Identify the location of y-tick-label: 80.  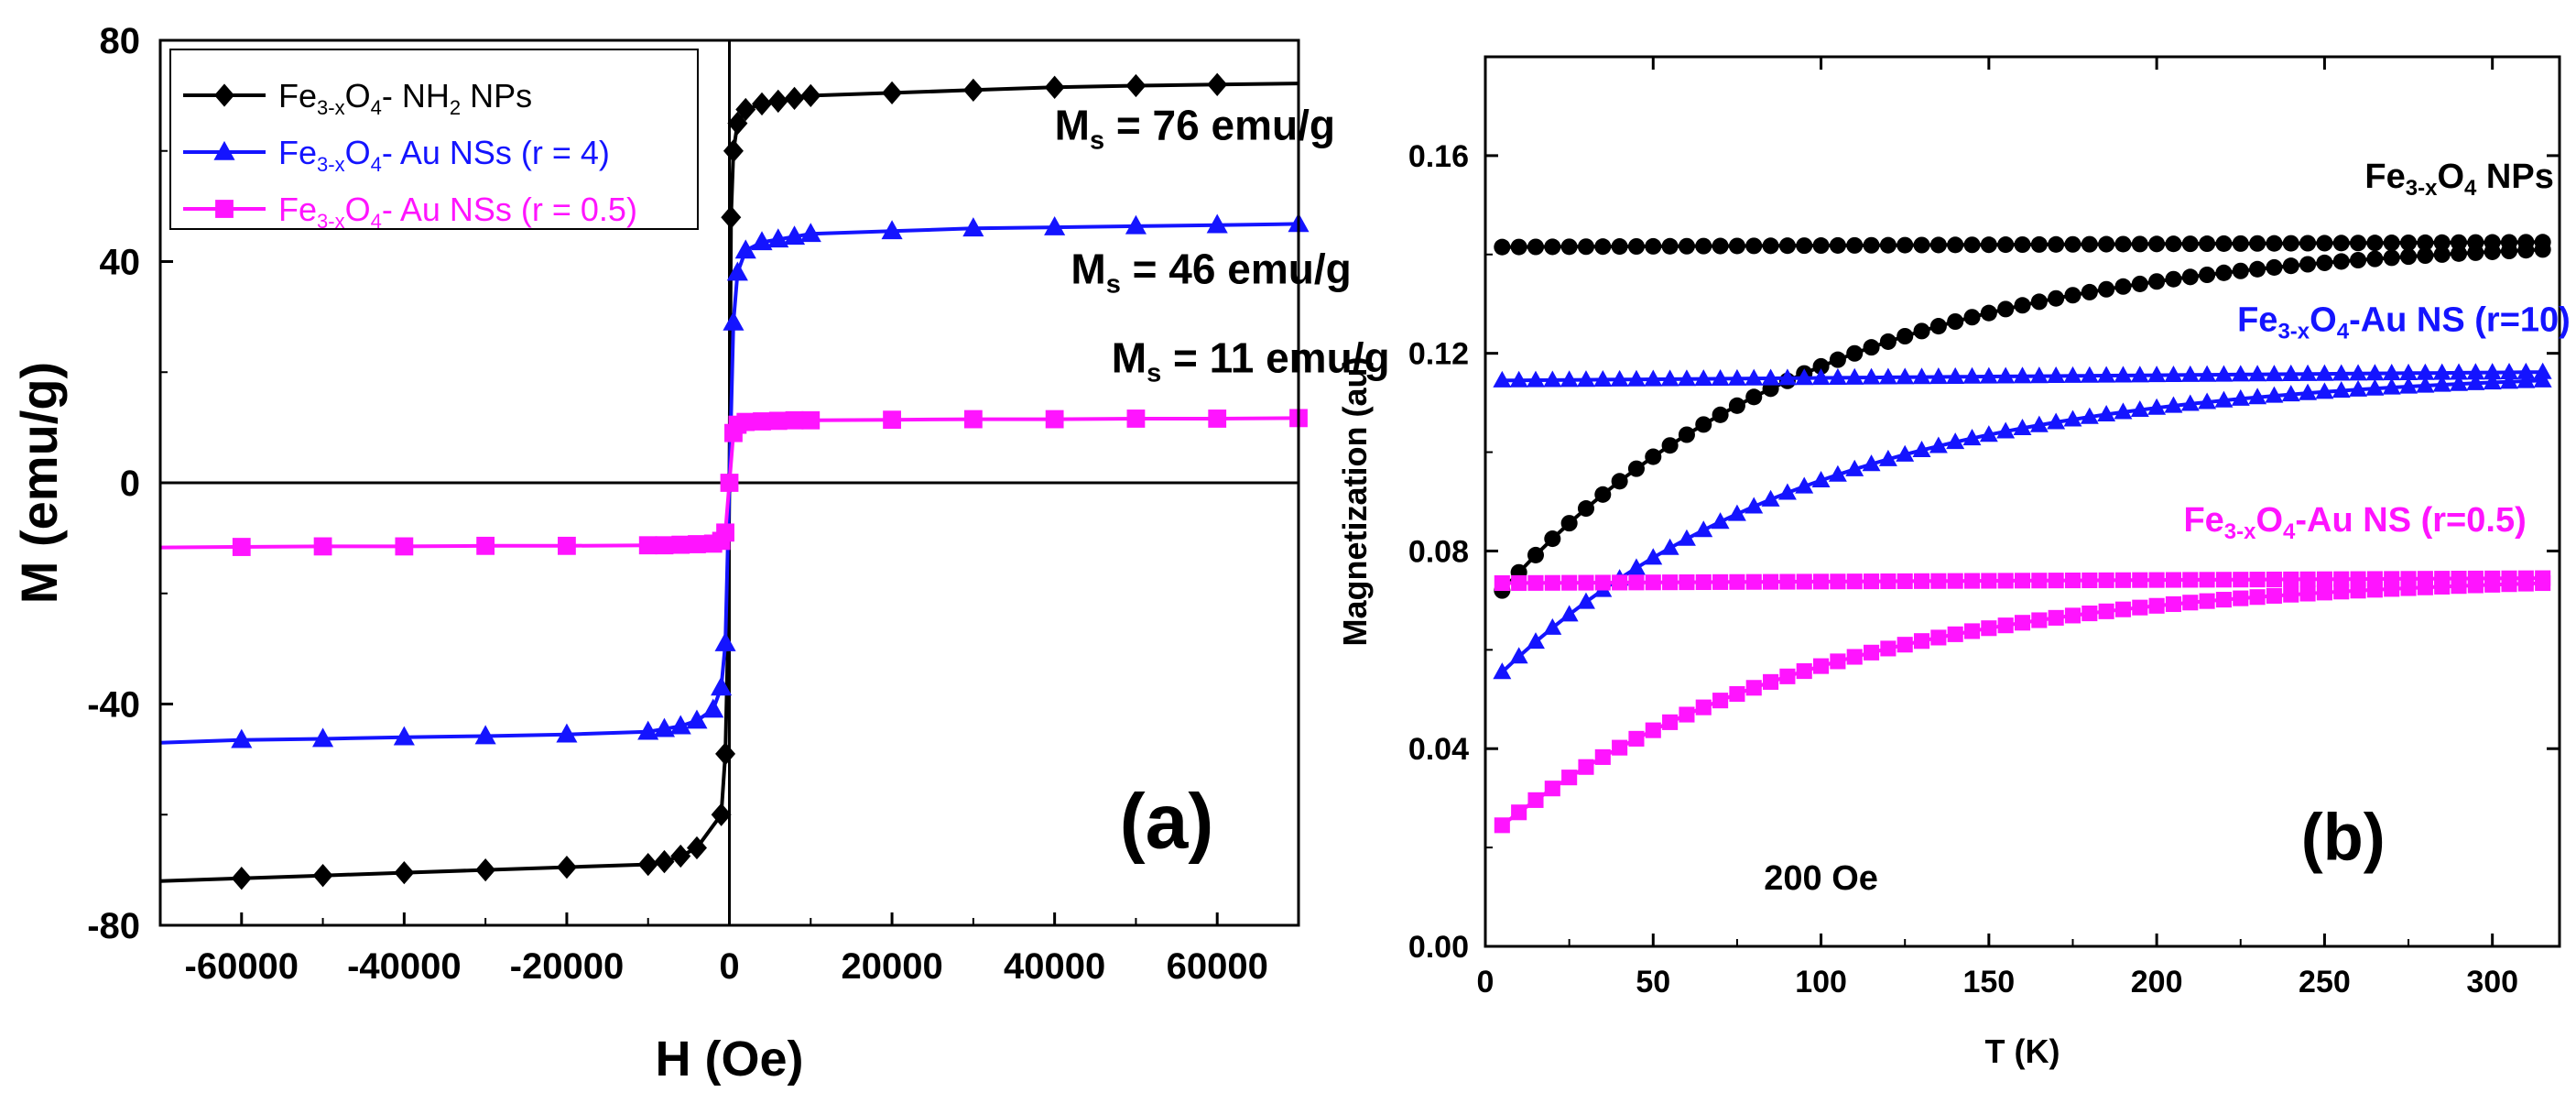
(120, 41).